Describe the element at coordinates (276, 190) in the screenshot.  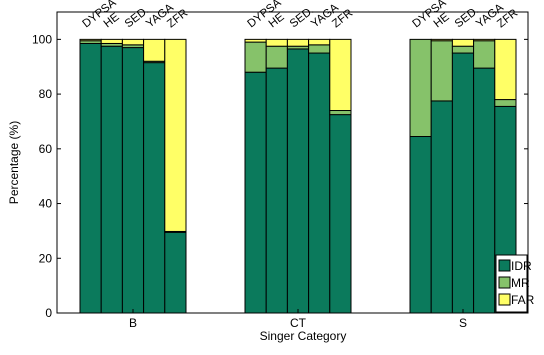
I see `bar-idr-ct-he` at that location.